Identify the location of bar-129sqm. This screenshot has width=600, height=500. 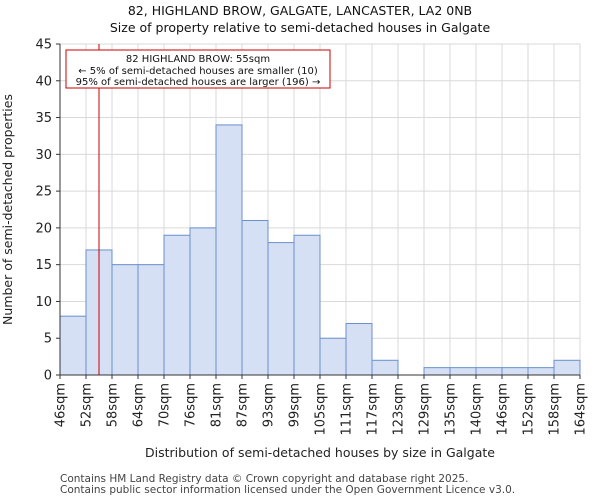
(437, 371).